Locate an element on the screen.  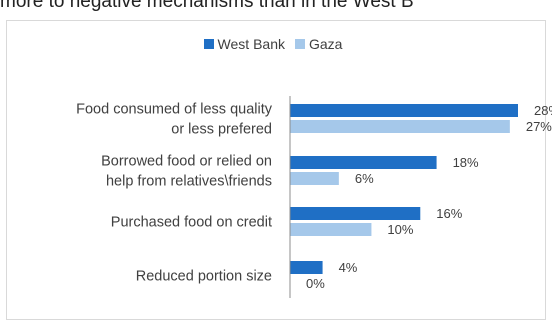
legend-label-west-bank: West Bank is located at coordinates (251, 44).